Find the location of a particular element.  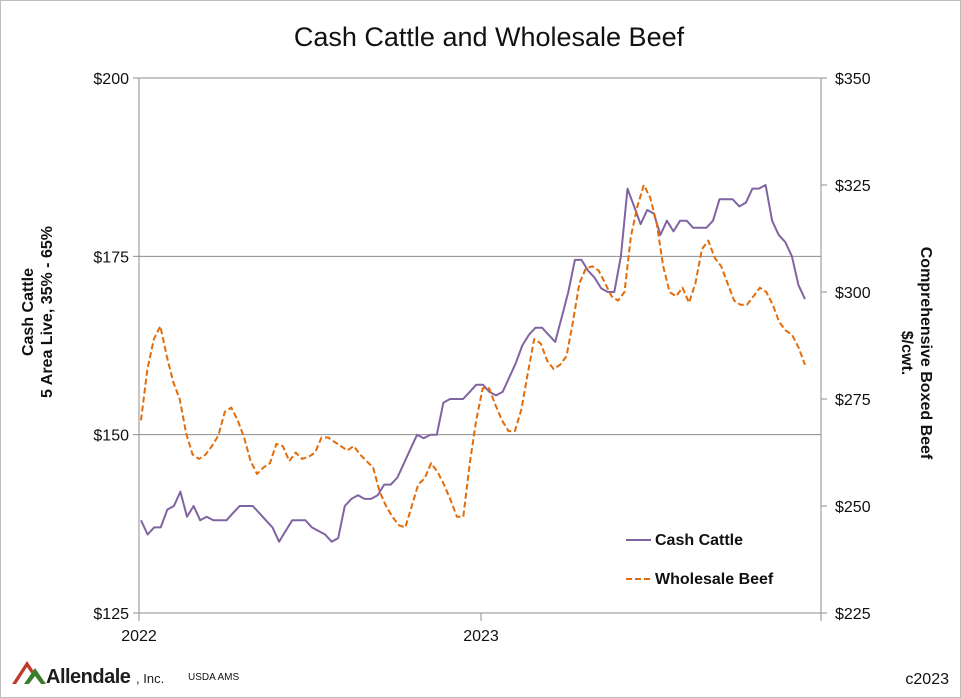

x-tick-labels: 2022 2023 is located at coordinates (471, 629).